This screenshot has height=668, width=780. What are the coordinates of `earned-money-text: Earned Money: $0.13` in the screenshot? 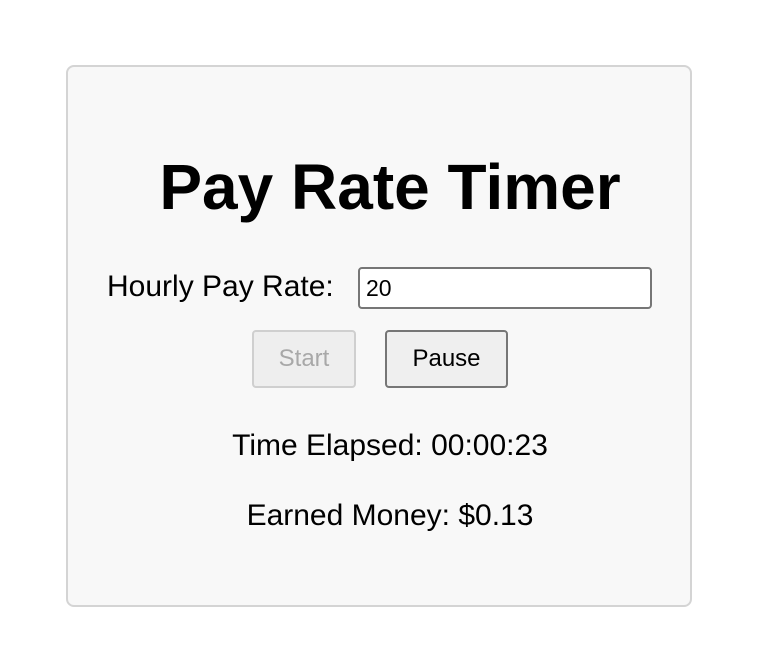 It's located at (390, 515).